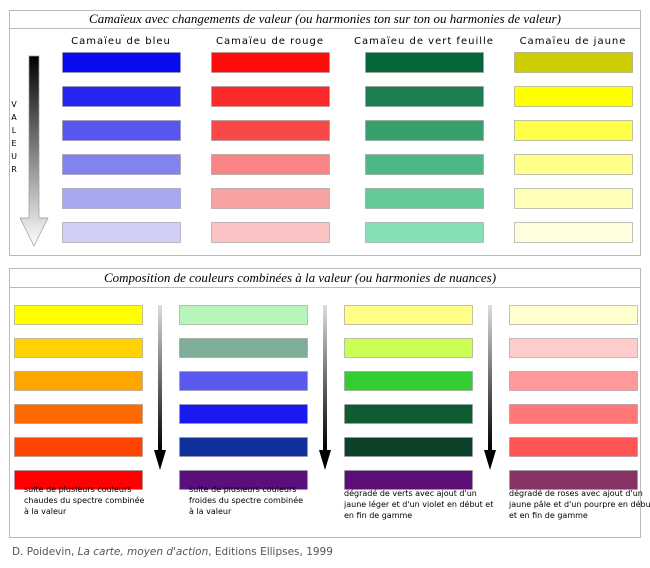 This screenshot has height=568, width=650. I want to click on caption: chaudes du spectre combinée, so click(84, 500).